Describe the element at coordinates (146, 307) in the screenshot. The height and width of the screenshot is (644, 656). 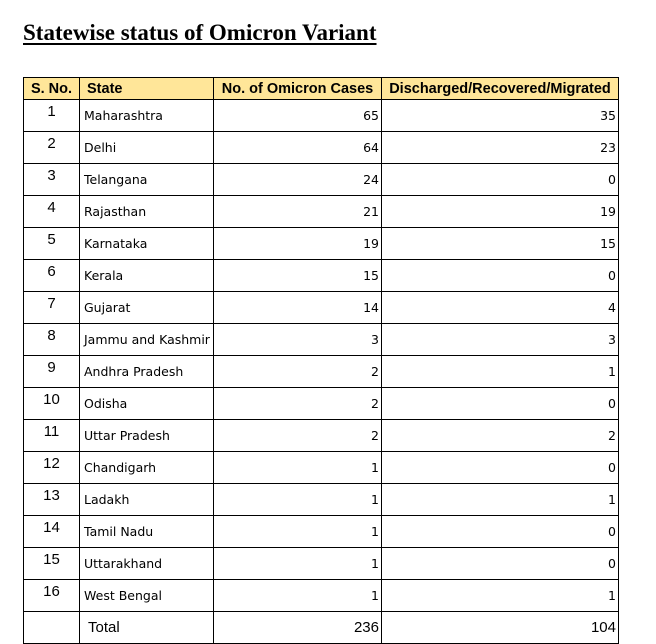
I see `state-cell: Gujarat` at that location.